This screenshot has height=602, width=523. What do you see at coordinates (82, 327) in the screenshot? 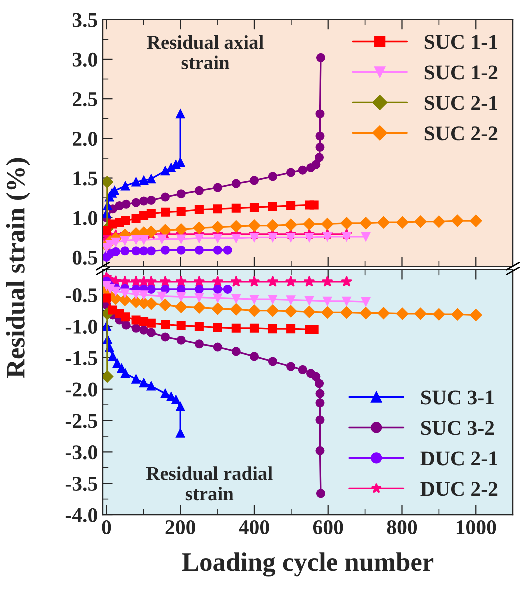
I see `y-tick-label: -1.0` at bounding box center [82, 327].